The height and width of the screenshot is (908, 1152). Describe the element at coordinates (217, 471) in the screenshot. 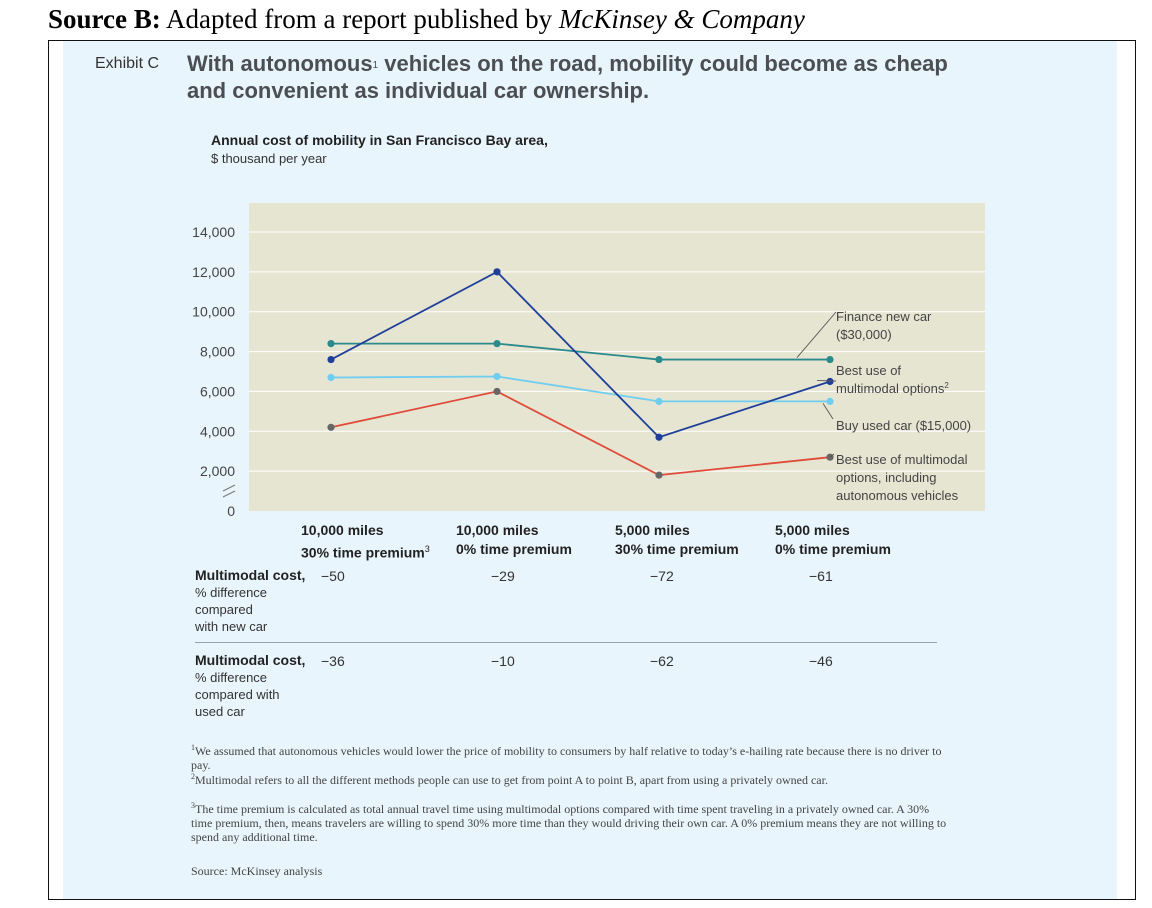

I see `y-tick-label: 2,000` at that location.